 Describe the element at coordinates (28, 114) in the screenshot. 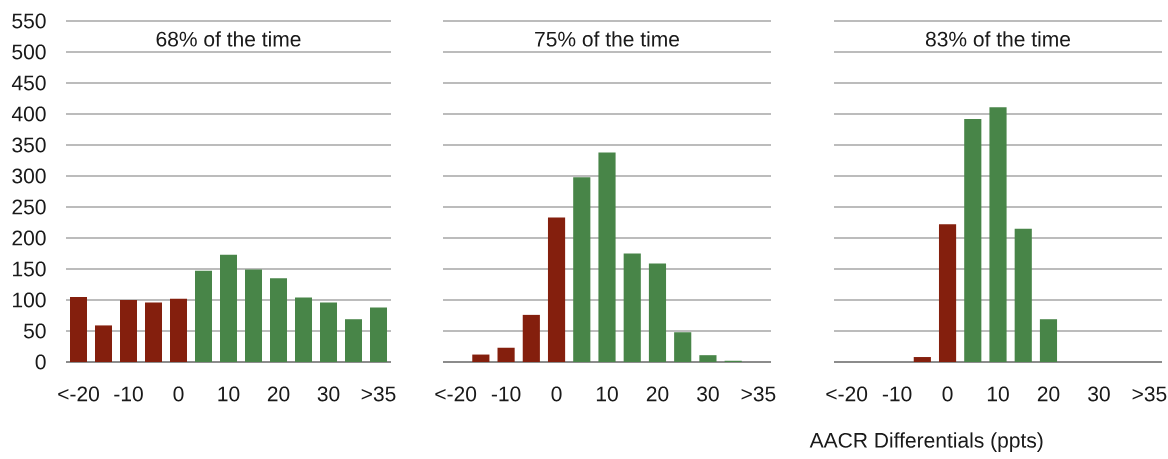

I see `y-tick-label: 400` at that location.